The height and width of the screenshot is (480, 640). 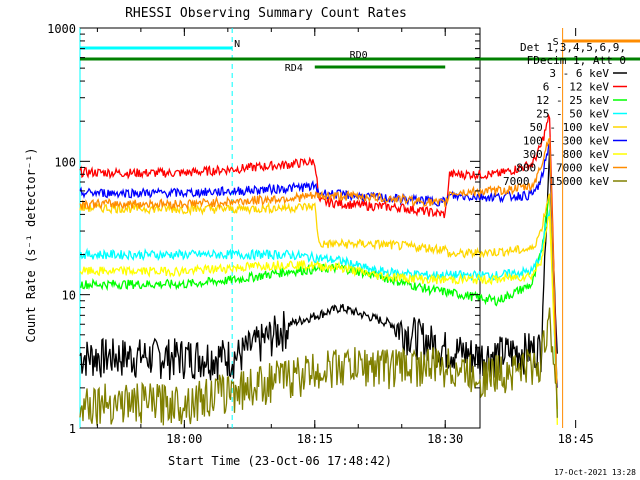 I want to click on y-tick-label-1: 10, so click(x=69, y=296).